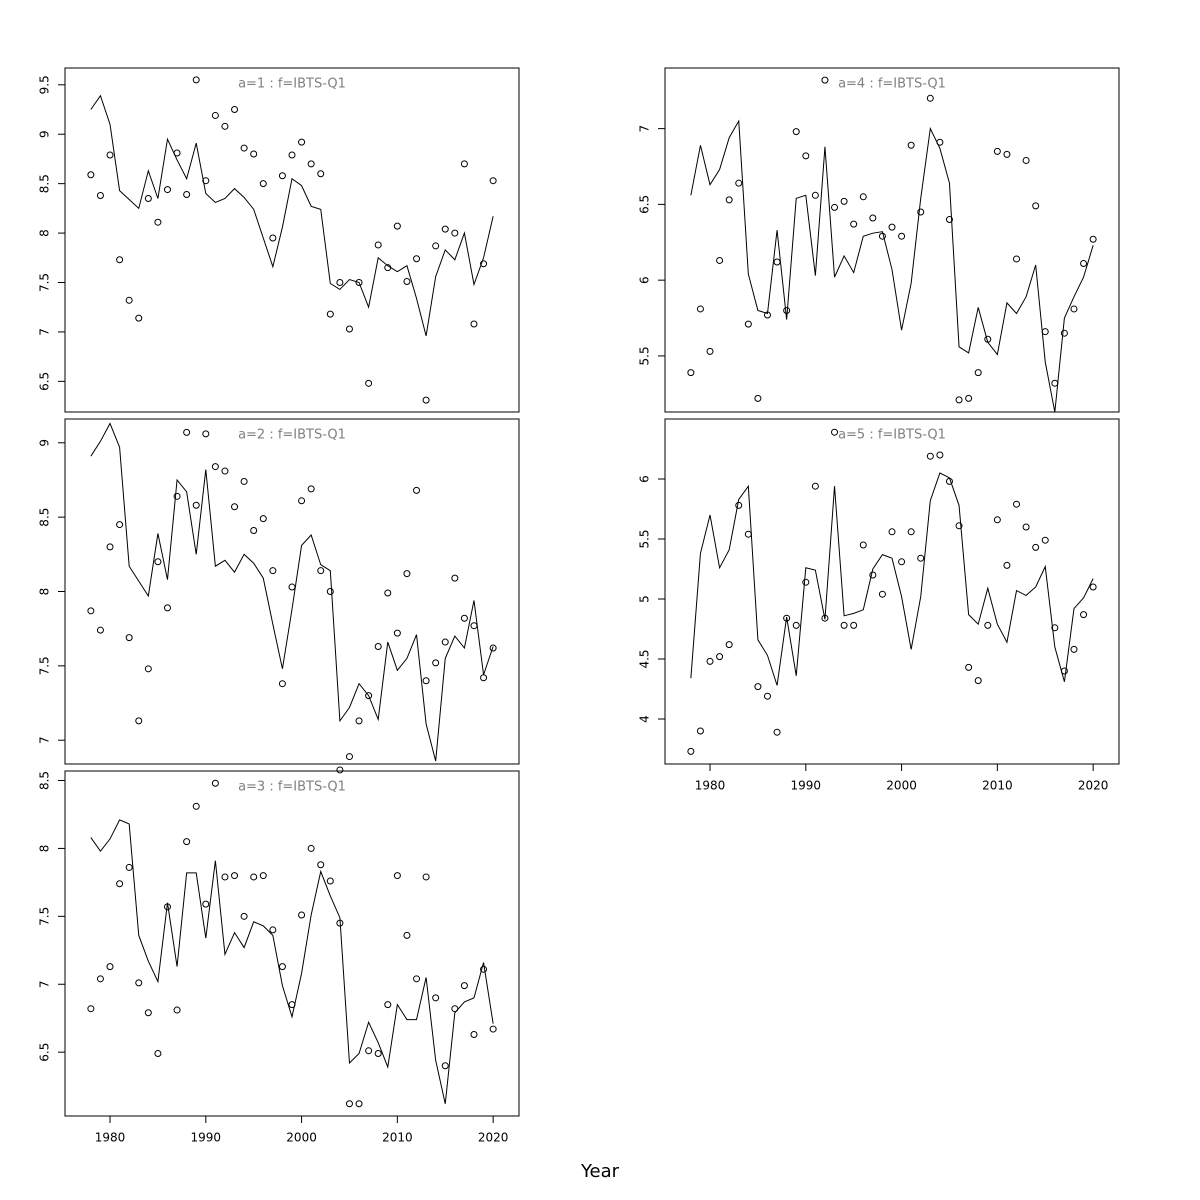 Image resolution: width=1200 pixels, height=1200 pixels. I want to click on y-tick-label: 6.5, so click(45, 381).